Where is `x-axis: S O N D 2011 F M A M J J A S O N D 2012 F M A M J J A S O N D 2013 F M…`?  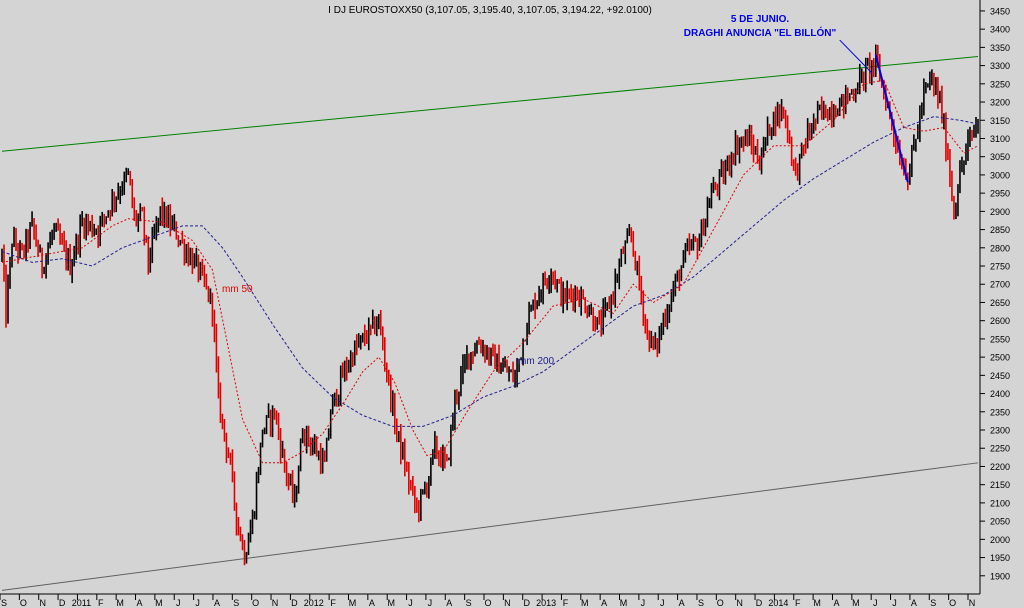
x-axis: S O N D 2011 F M A M J J A S O N D 2012 F M A M J J A S O N D 2013 F M… is located at coordinates (487, 601).